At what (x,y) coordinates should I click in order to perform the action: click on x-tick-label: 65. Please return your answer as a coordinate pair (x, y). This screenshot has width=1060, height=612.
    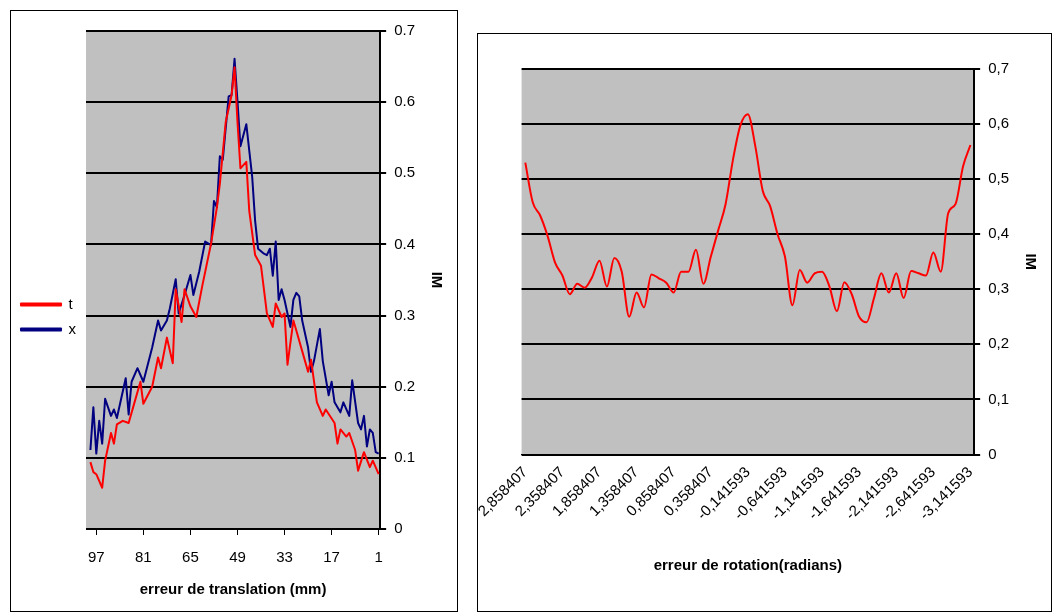
    Looking at the image, I should click on (190, 557).